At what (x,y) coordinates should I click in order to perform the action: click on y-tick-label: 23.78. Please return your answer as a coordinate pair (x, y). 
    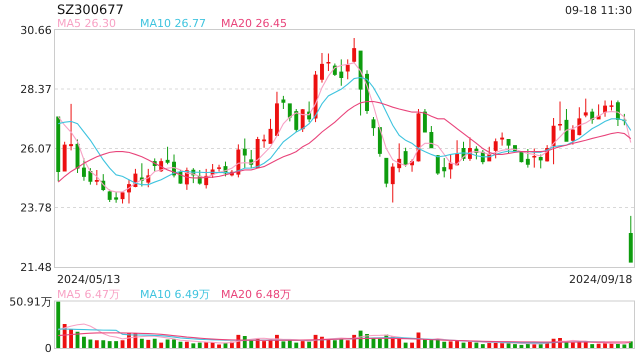
    Looking at the image, I should click on (36, 207).